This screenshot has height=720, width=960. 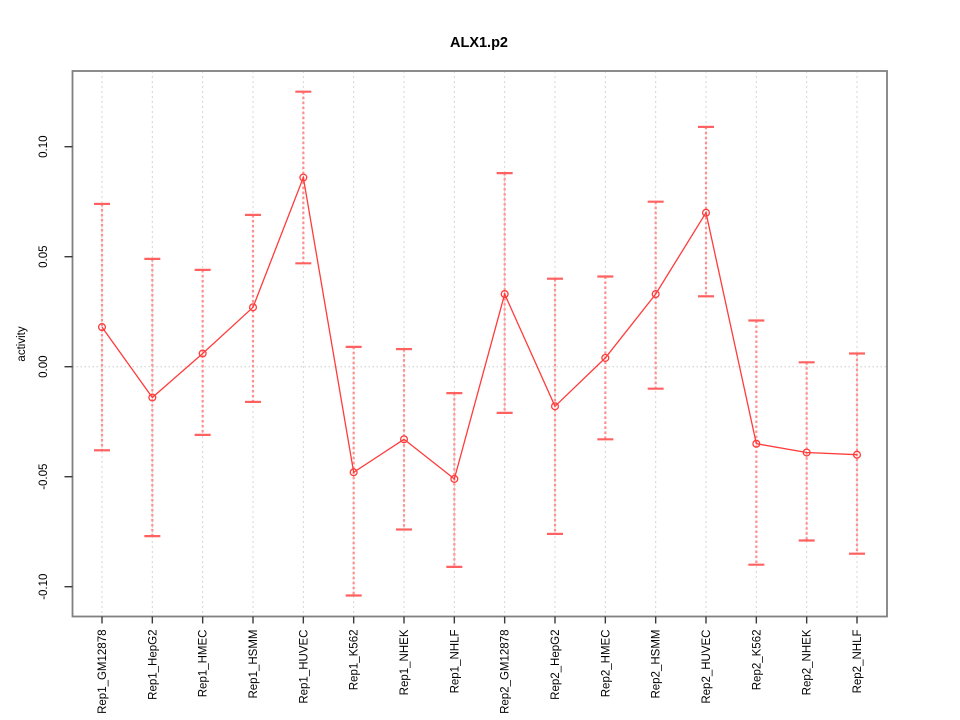 I want to click on x-tick-label: Rep2_NHEK, so click(x=808, y=662).